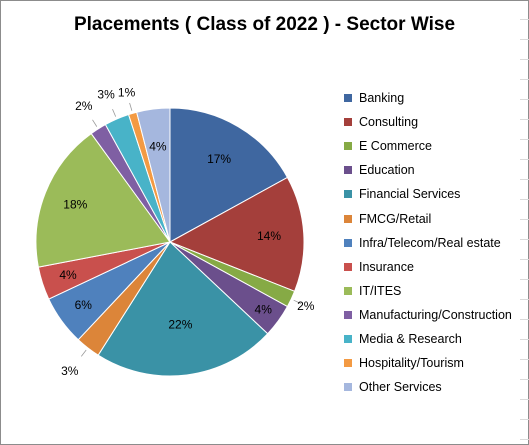 This screenshot has width=529, height=445. Describe the element at coordinates (180, 324) in the screenshot. I see `data-label: 22%` at that location.